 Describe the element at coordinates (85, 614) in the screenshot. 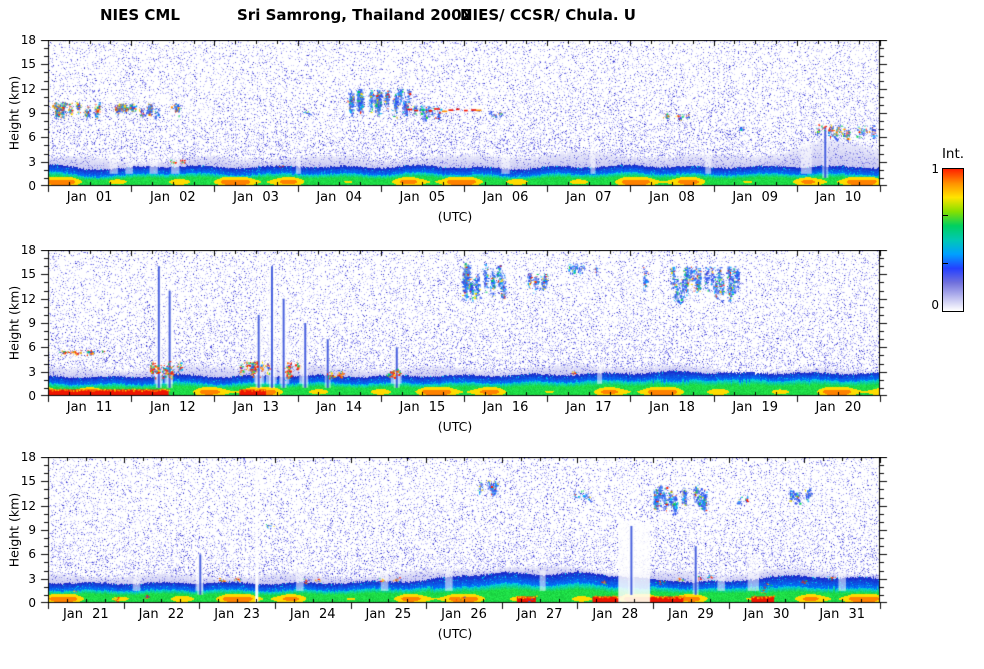

I see `x-tick-label: Jan 21` at that location.